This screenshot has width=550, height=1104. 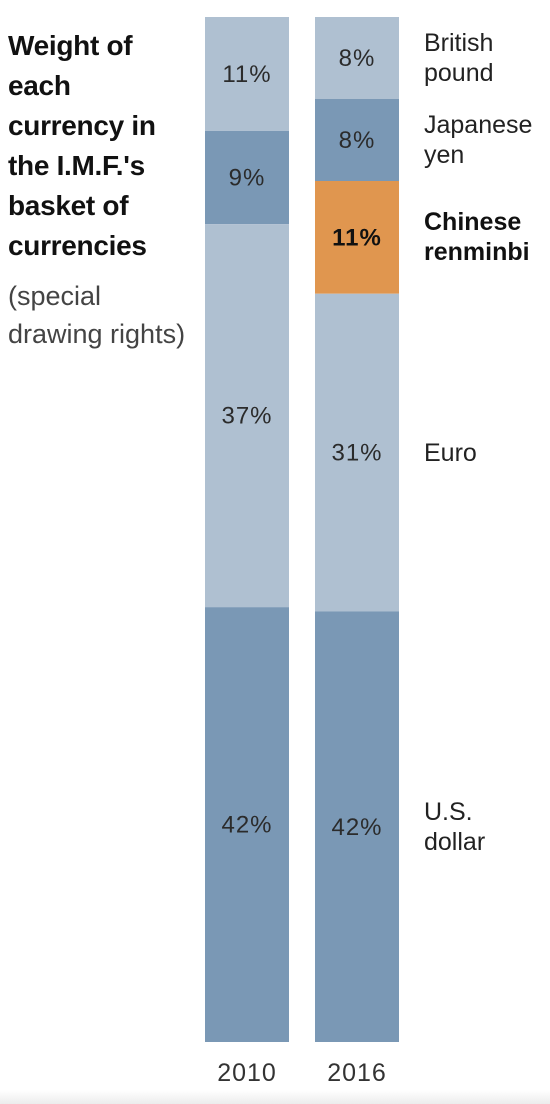 What do you see at coordinates (487, 140) in the screenshot?
I see `currency-label-japanese-yen: Japanese yen` at bounding box center [487, 140].